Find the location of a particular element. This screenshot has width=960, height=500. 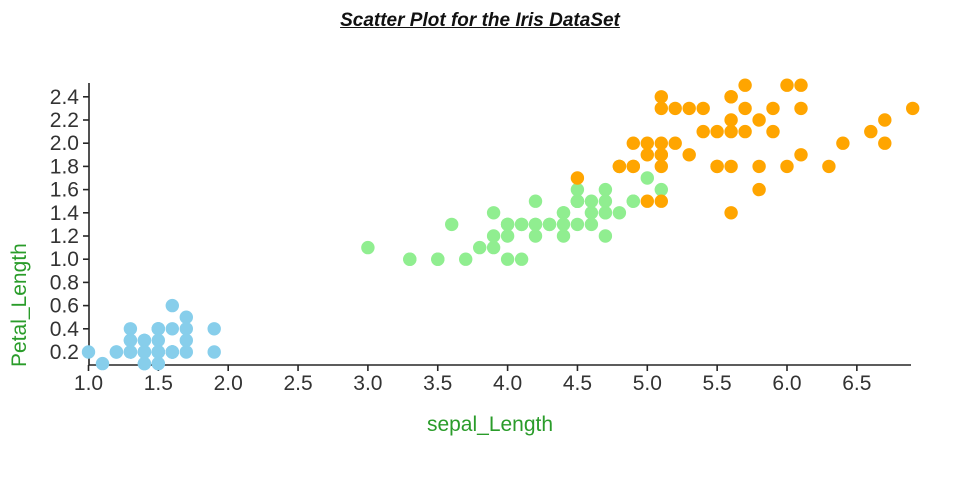

chart-title: Scatter Plot for the Iris DataSet is located at coordinates (480, 20).